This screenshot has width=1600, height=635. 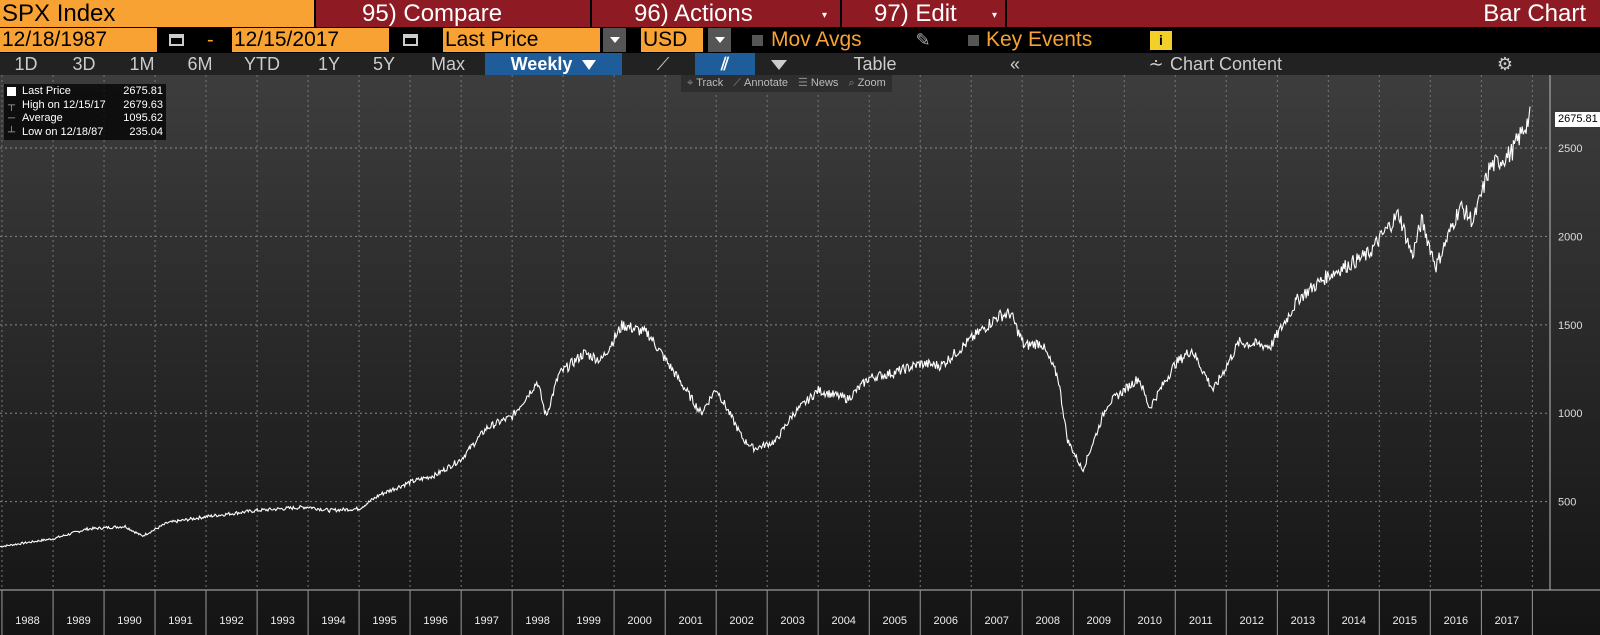 I want to click on edit-menu: 97) Edit ▾, so click(x=922, y=13).